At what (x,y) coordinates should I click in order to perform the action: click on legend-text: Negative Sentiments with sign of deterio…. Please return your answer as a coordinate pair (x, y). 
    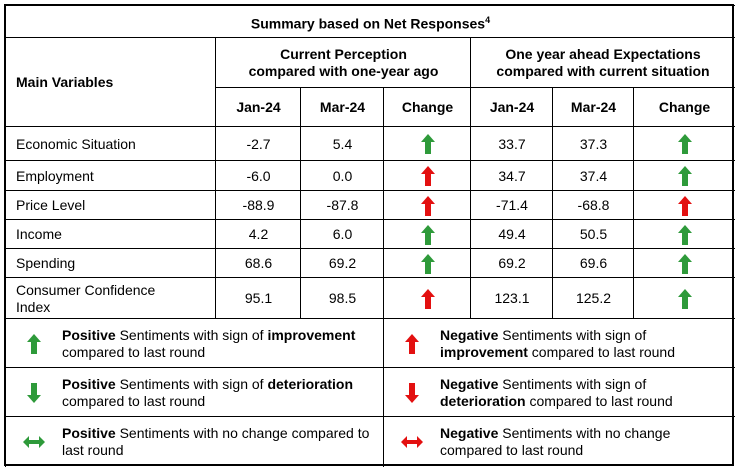
    Looking at the image, I should click on (584, 393).